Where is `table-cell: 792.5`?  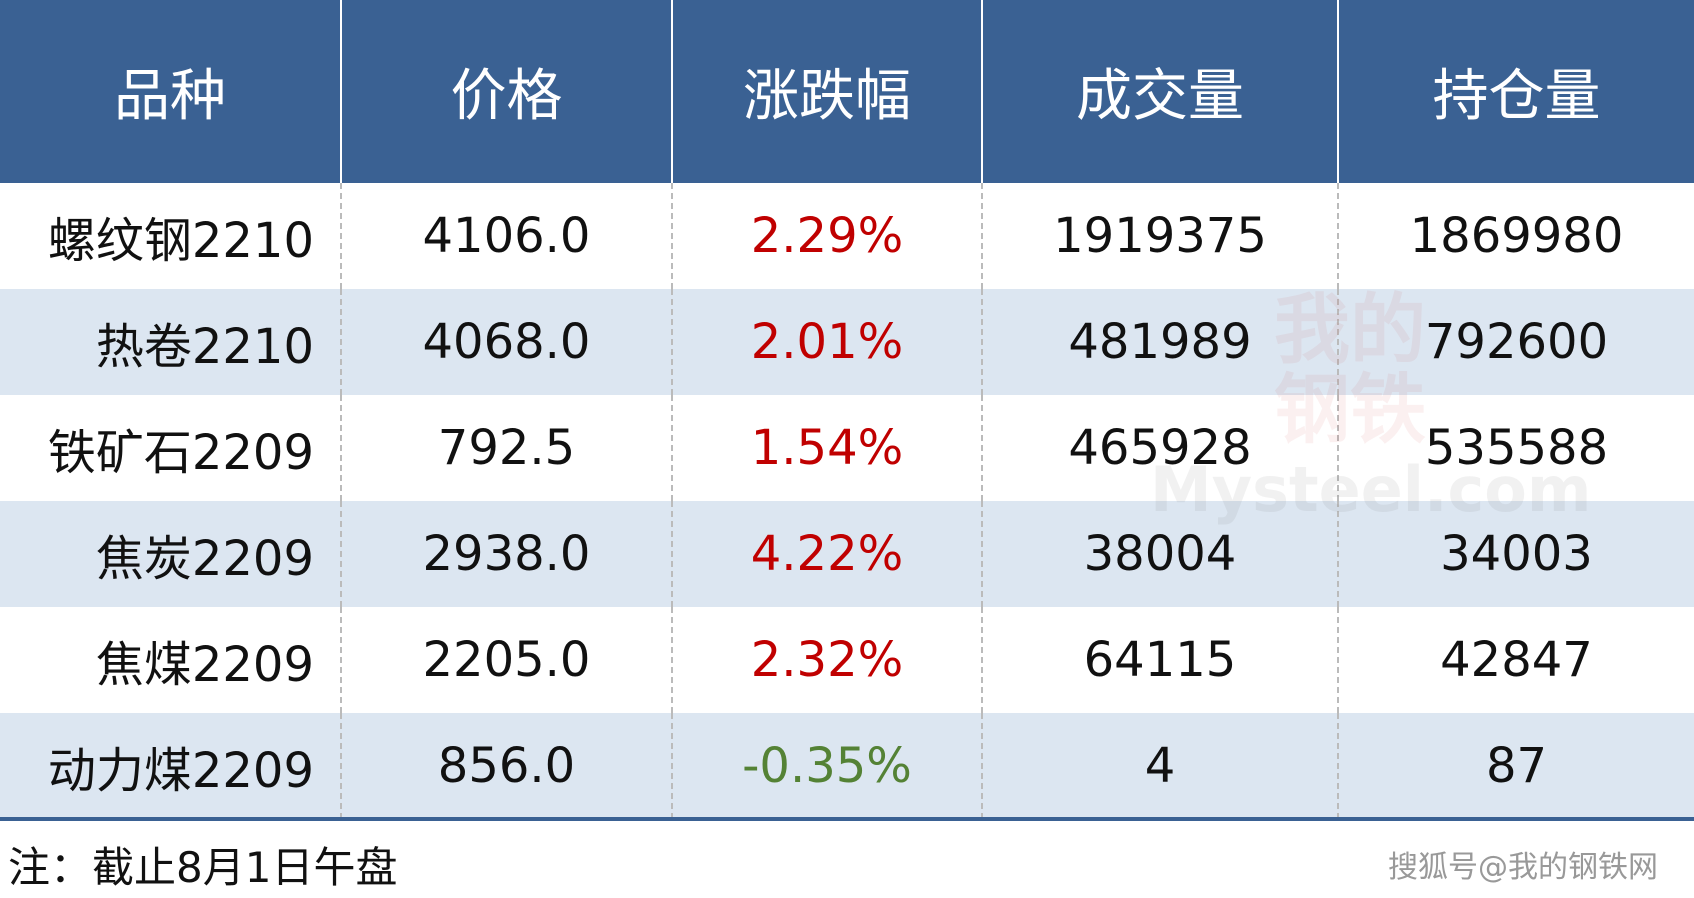
table-cell: 792.5 is located at coordinates (506, 448).